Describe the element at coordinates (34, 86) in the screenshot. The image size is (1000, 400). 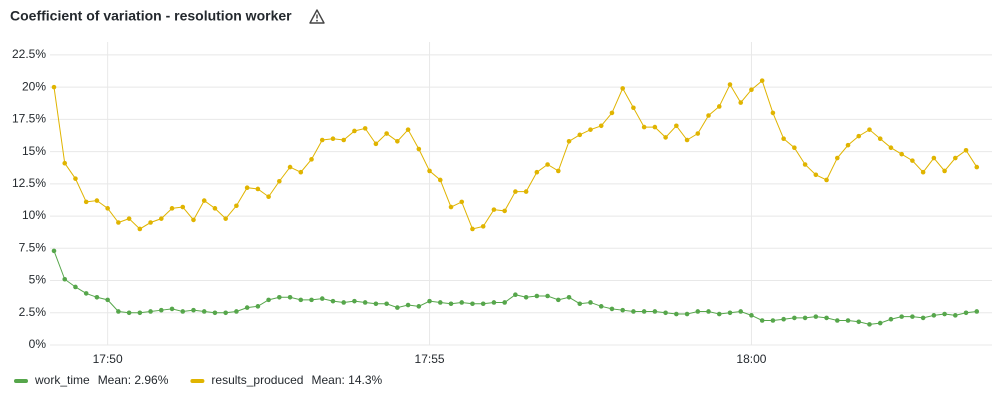
I see `y-tick-label: 20%` at that location.